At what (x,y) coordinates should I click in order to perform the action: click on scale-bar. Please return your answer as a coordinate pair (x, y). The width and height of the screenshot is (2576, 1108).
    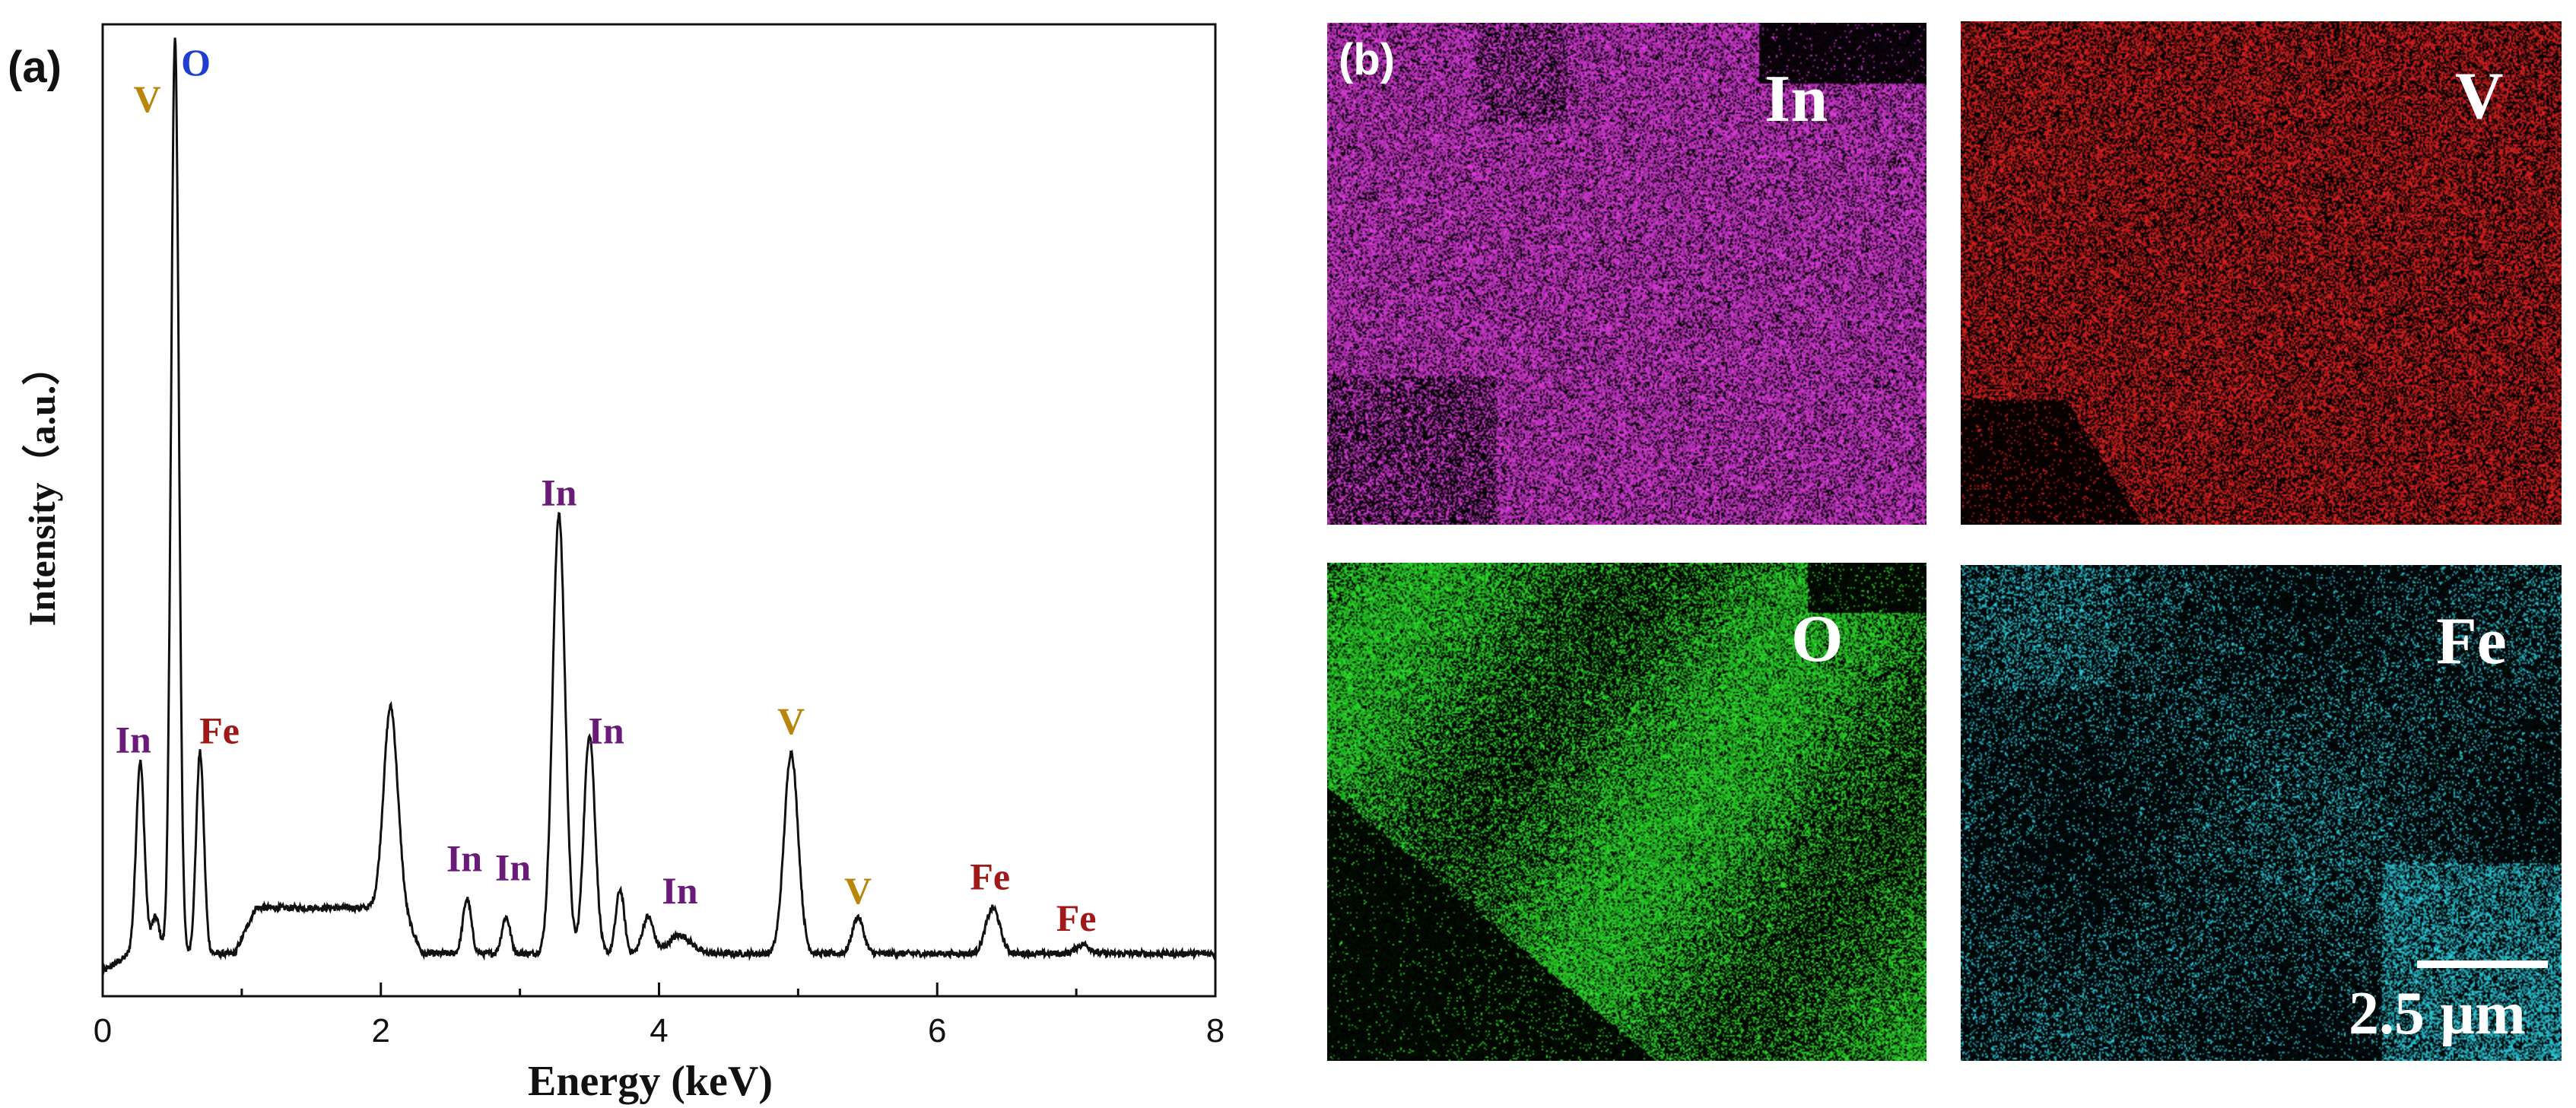
    Looking at the image, I should click on (2482, 964).